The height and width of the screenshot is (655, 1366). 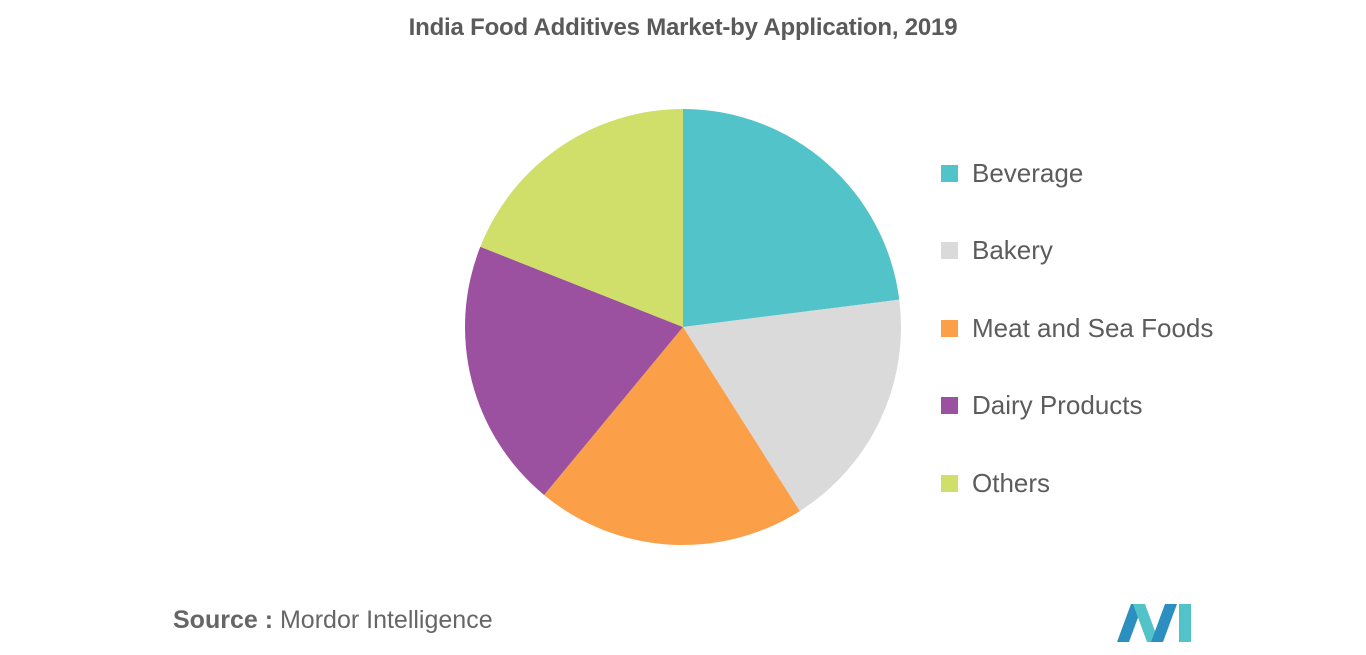 I want to click on pie-slice-beverage, so click(x=791, y=218).